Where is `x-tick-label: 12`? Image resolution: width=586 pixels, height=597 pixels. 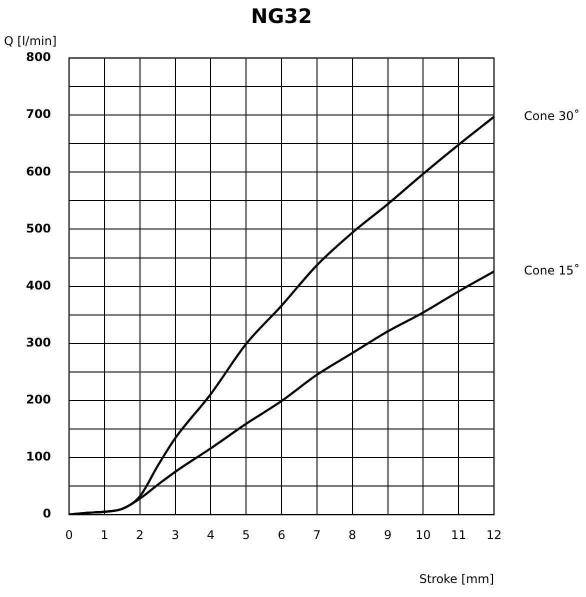
x-tick-label: 12 is located at coordinates (494, 535).